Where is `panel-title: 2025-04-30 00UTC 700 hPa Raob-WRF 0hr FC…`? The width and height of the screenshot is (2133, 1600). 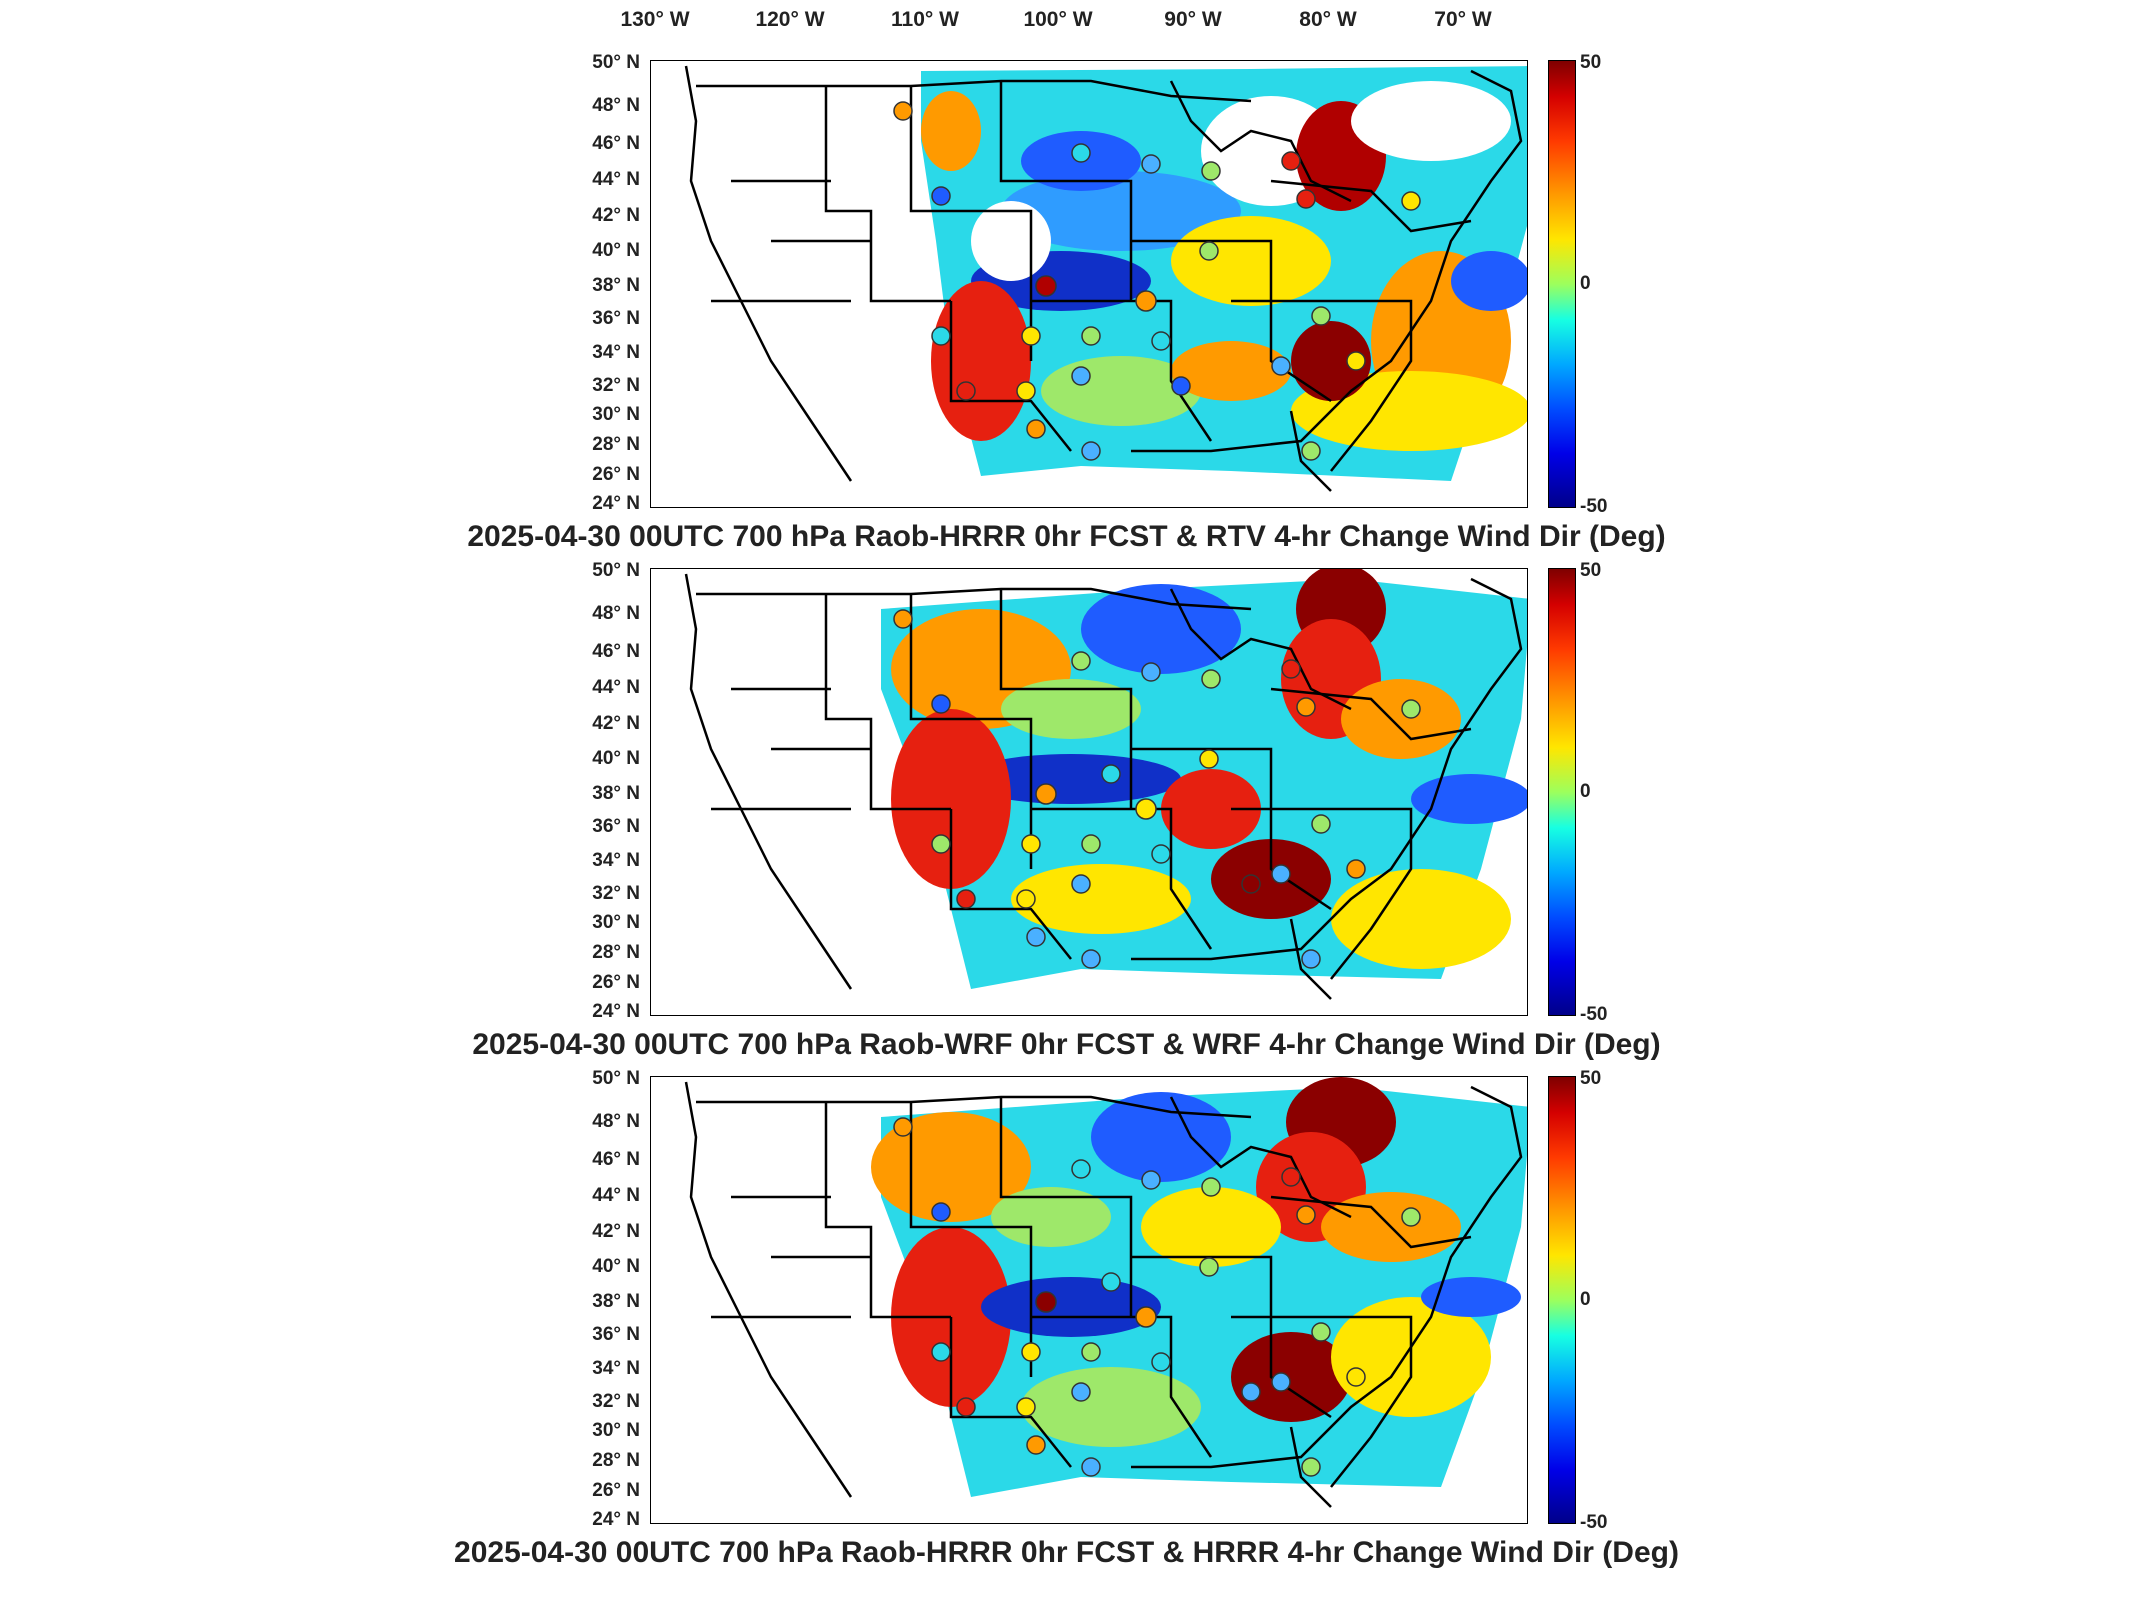
panel-title: 2025-04-30 00UTC 700 hPa Raob-WRF 0hr FC… is located at coordinates (1066, 1044).